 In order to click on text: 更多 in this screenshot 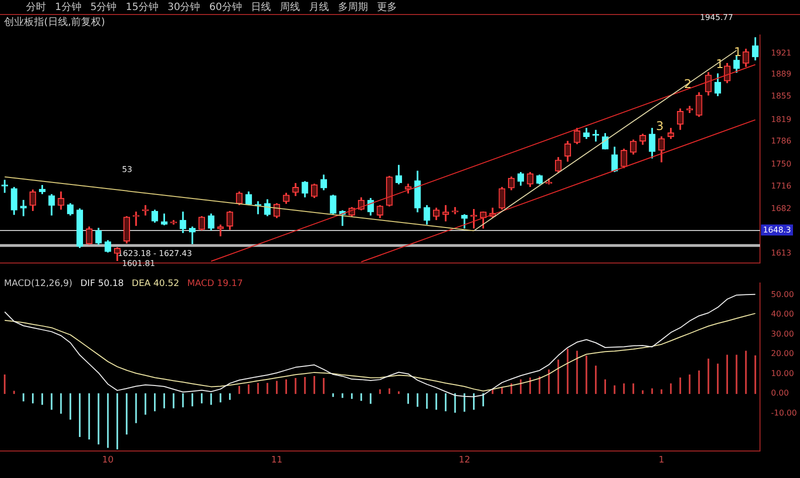, I will do `click(386, 7)`.